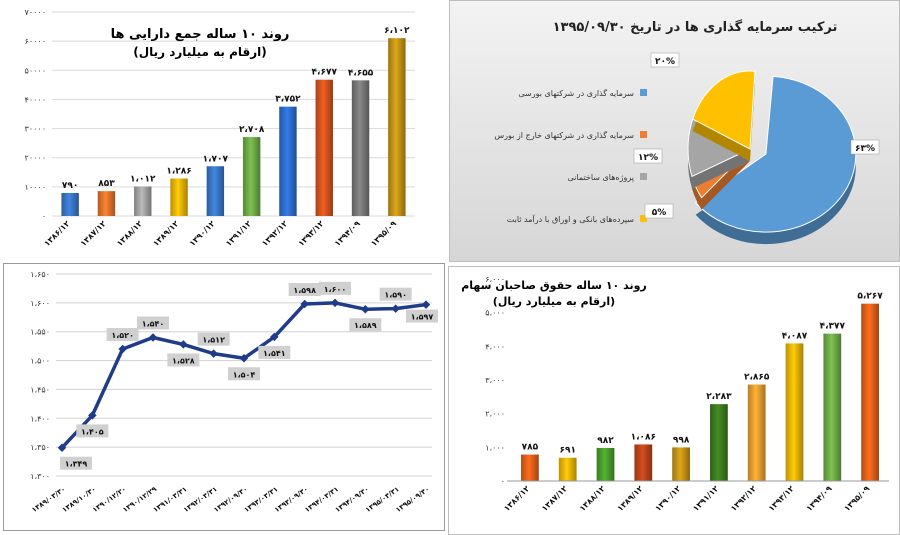  I want to click on legend-label: پروژه‌های ساختمانی, so click(601, 177).